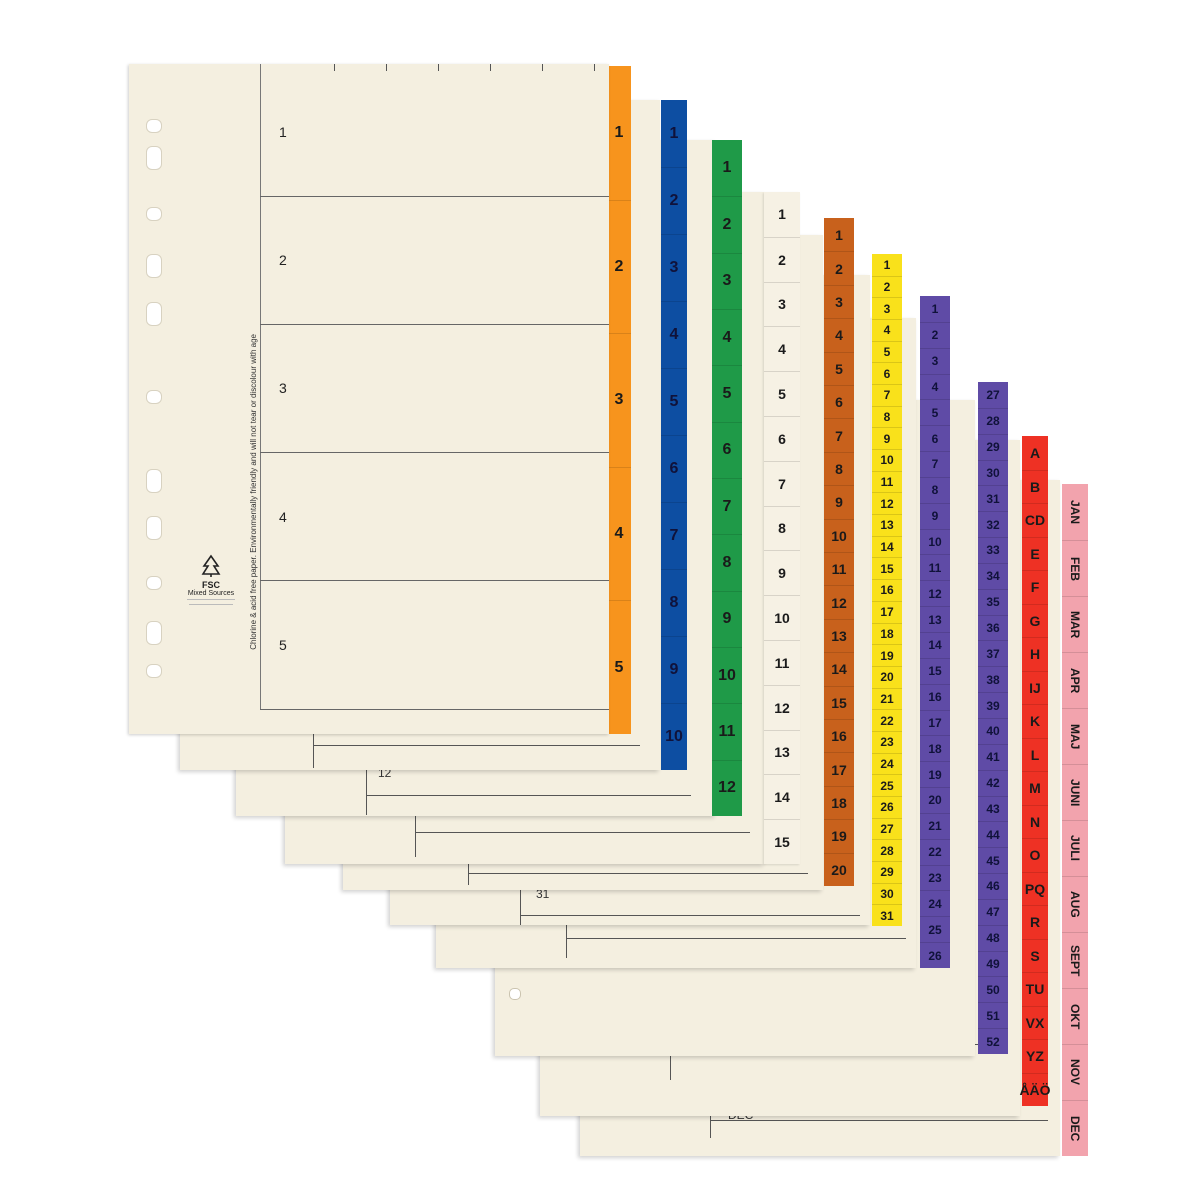  What do you see at coordinates (1035, 654) in the screenshot?
I see `index-tab: H` at bounding box center [1035, 654].